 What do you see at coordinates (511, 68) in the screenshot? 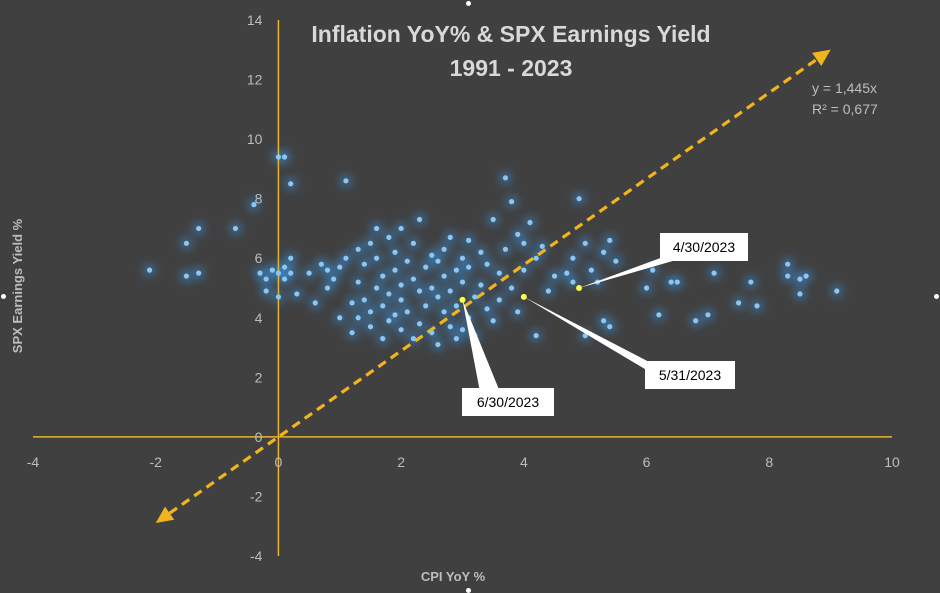
I see `chart-subtitle: 1991 - 2023` at bounding box center [511, 68].